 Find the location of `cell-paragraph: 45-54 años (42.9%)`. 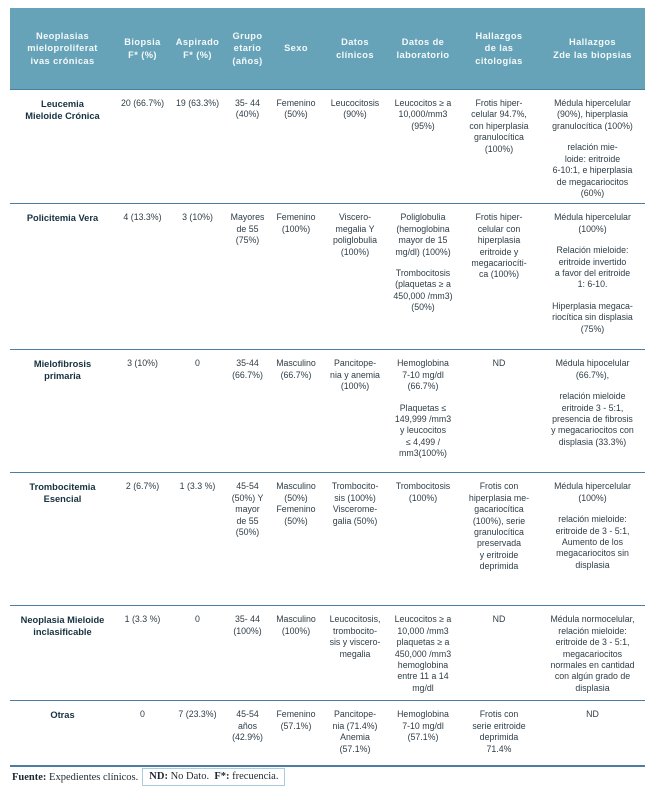

cell-paragraph: 45-54 años (42.9%) is located at coordinates (247, 726).